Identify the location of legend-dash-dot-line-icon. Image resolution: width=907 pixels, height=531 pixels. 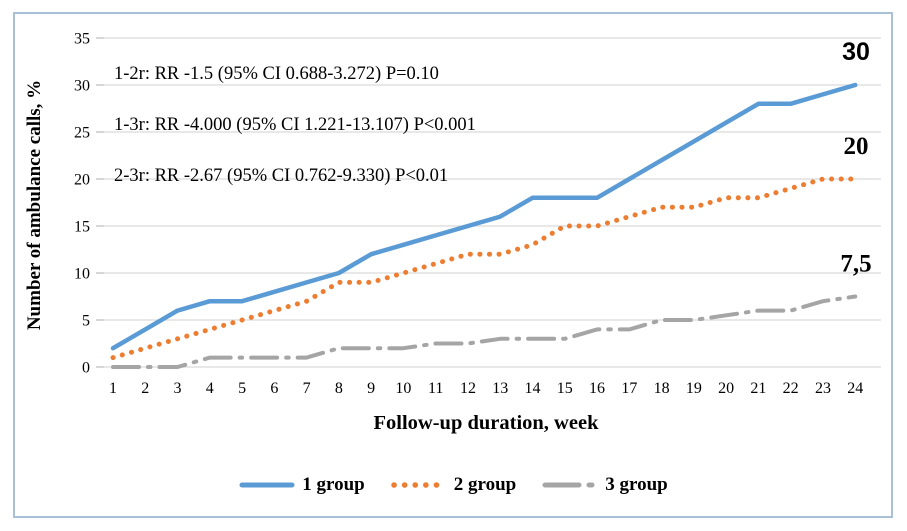
(570, 485).